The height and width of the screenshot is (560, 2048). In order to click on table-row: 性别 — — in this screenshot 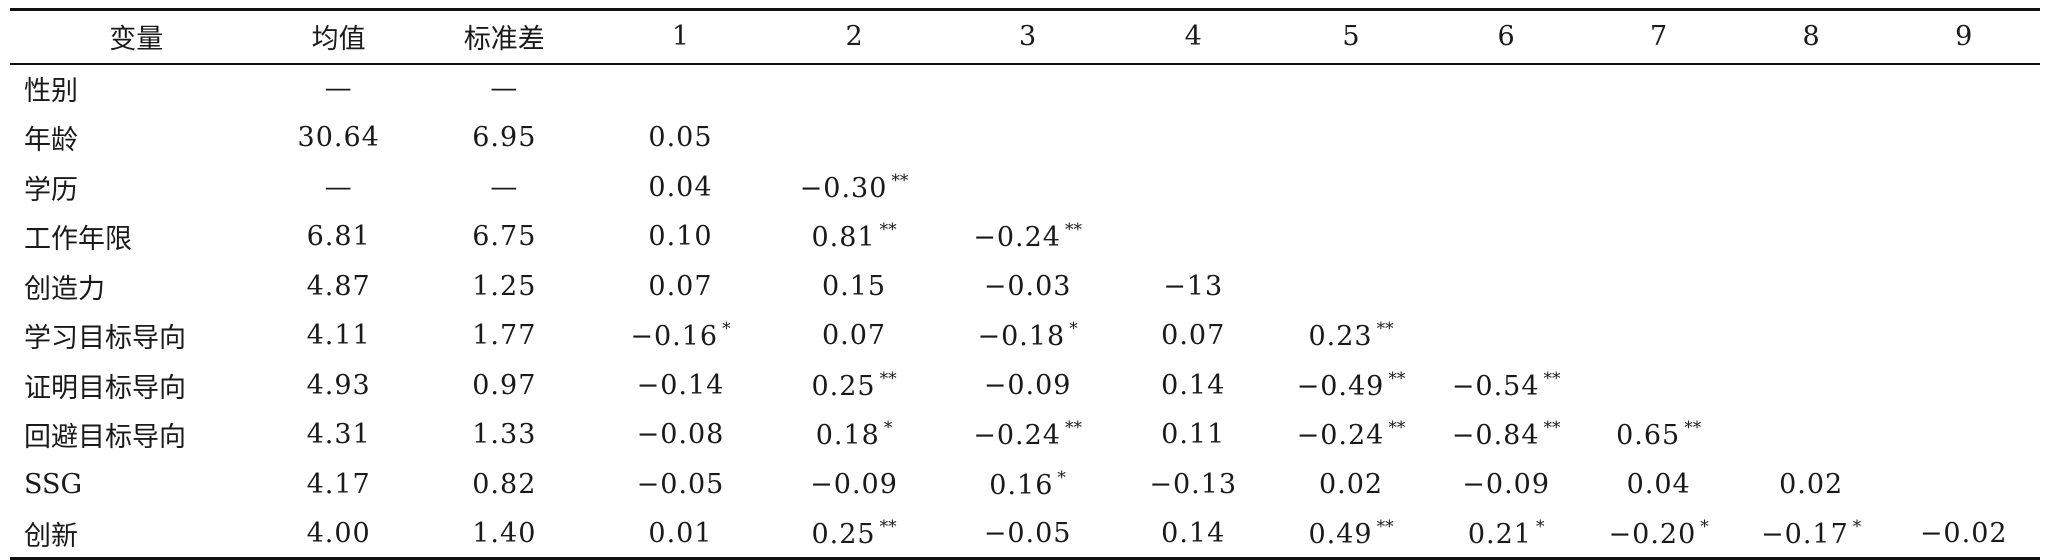, I will do `click(1025, 89)`.